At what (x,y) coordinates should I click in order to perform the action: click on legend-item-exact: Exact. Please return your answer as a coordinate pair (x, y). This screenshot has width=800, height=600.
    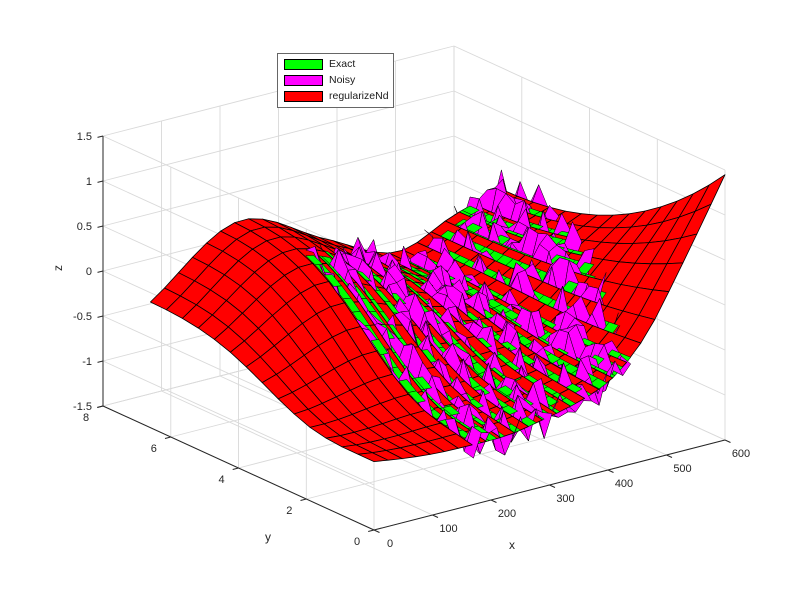
    Looking at the image, I should click on (335, 64).